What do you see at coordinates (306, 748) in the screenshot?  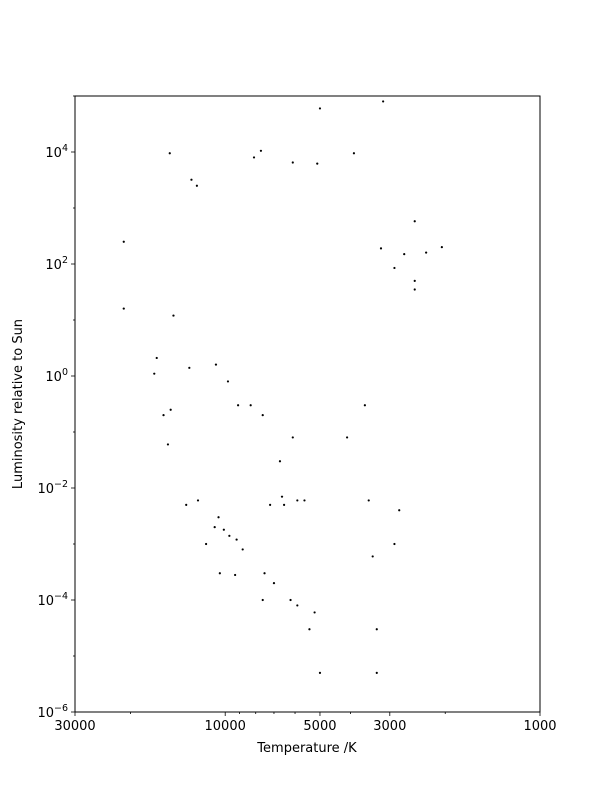 I see `x-axis-label: Temperature /K` at bounding box center [306, 748].